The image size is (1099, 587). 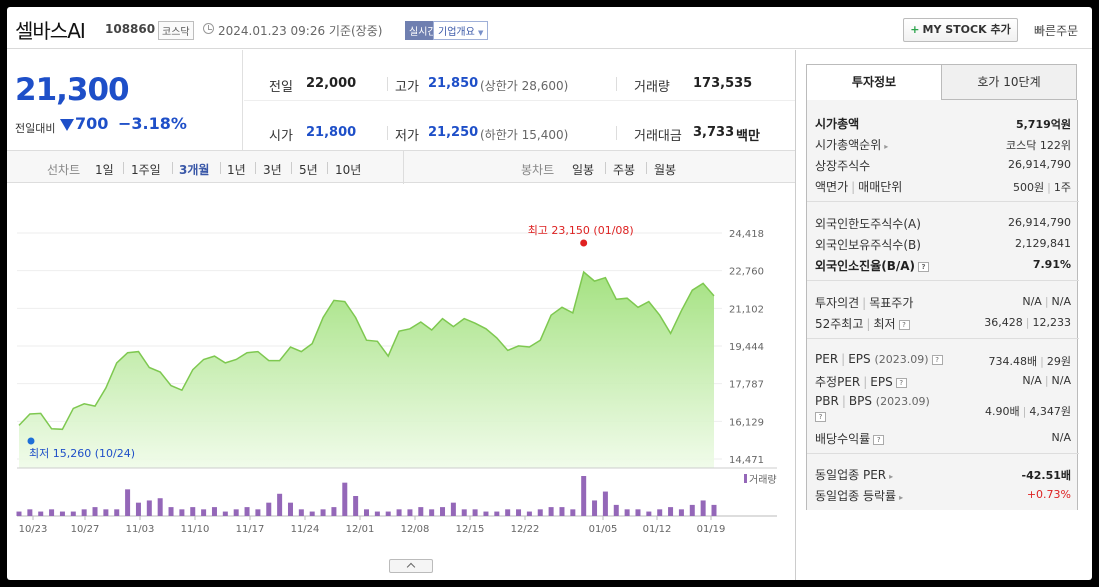 What do you see at coordinates (1043, 243) in the screenshot?
I see `foreign-holdings-value: 2,129,841` at bounding box center [1043, 243].